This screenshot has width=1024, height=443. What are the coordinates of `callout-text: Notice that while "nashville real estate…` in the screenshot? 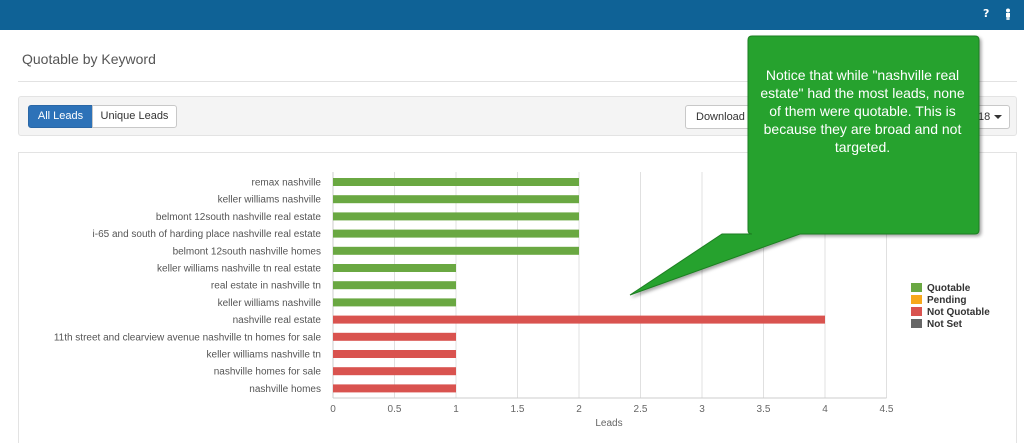 It's located at (862, 111).